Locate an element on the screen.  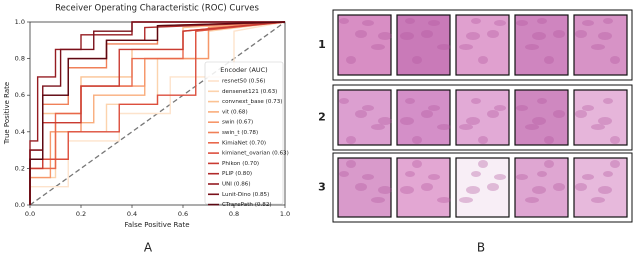
legend-label: resnet50 (0.56) is located at coordinates (243, 82).